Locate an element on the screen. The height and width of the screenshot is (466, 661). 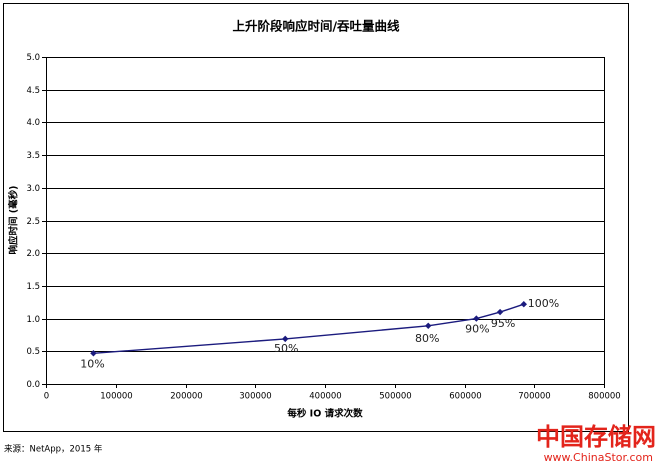
series-group: 10% 50% 80% 90% 95% 100% is located at coordinates (319, 333).